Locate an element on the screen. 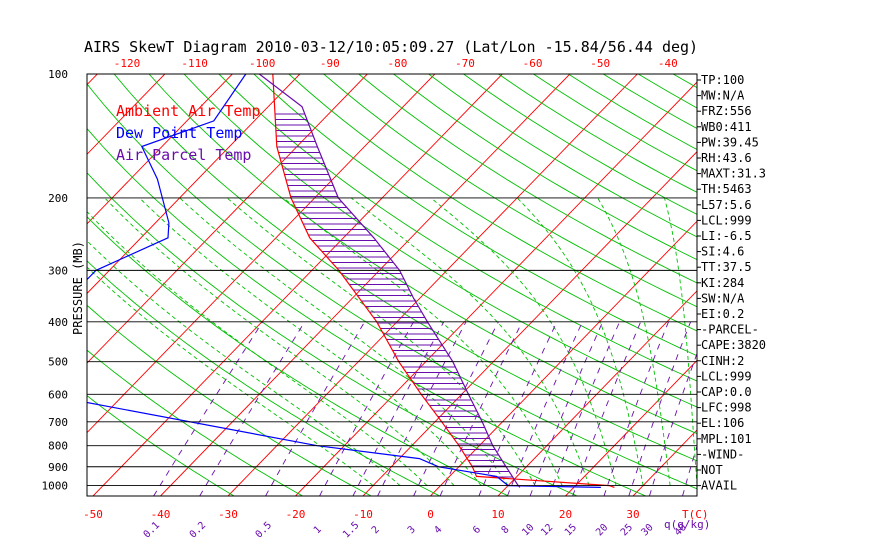  mixing-ratio-tick-label: 15 is located at coordinates (571, 530).